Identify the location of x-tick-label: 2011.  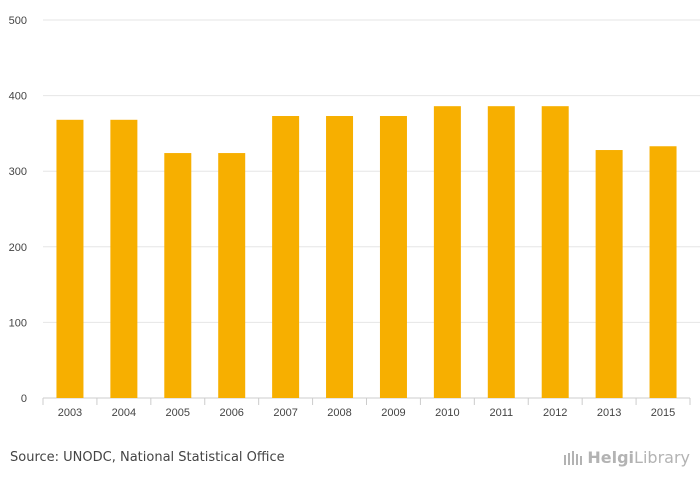
(501, 413).